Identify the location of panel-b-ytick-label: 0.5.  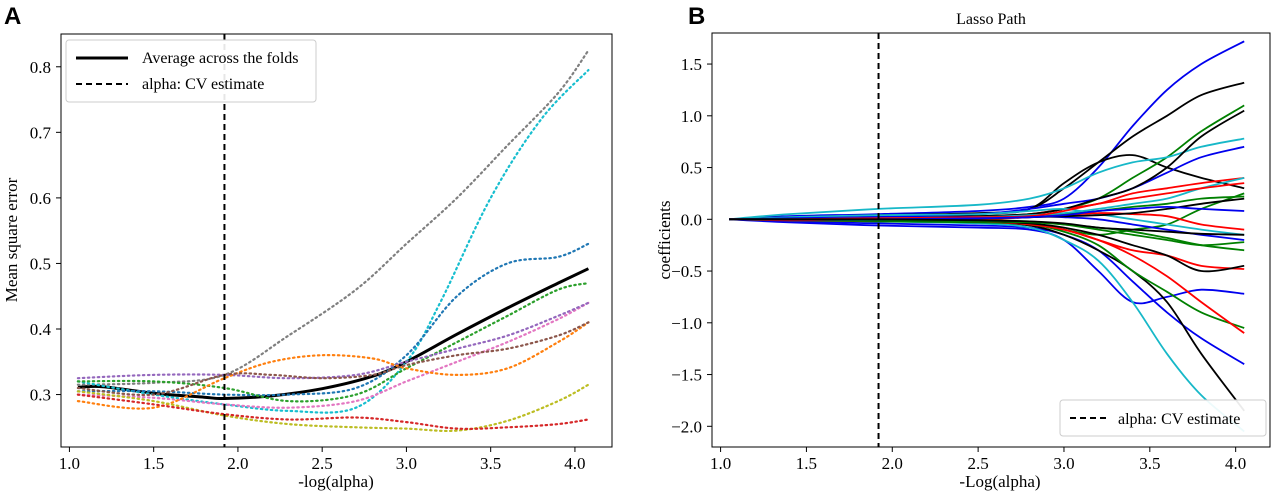
(691, 168).